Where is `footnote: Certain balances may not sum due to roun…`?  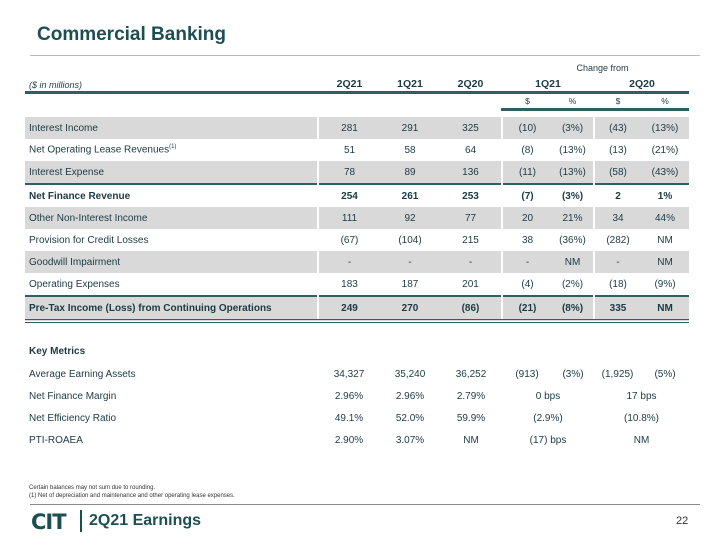 footnote: Certain balances may not sum due to roun… is located at coordinates (92, 488).